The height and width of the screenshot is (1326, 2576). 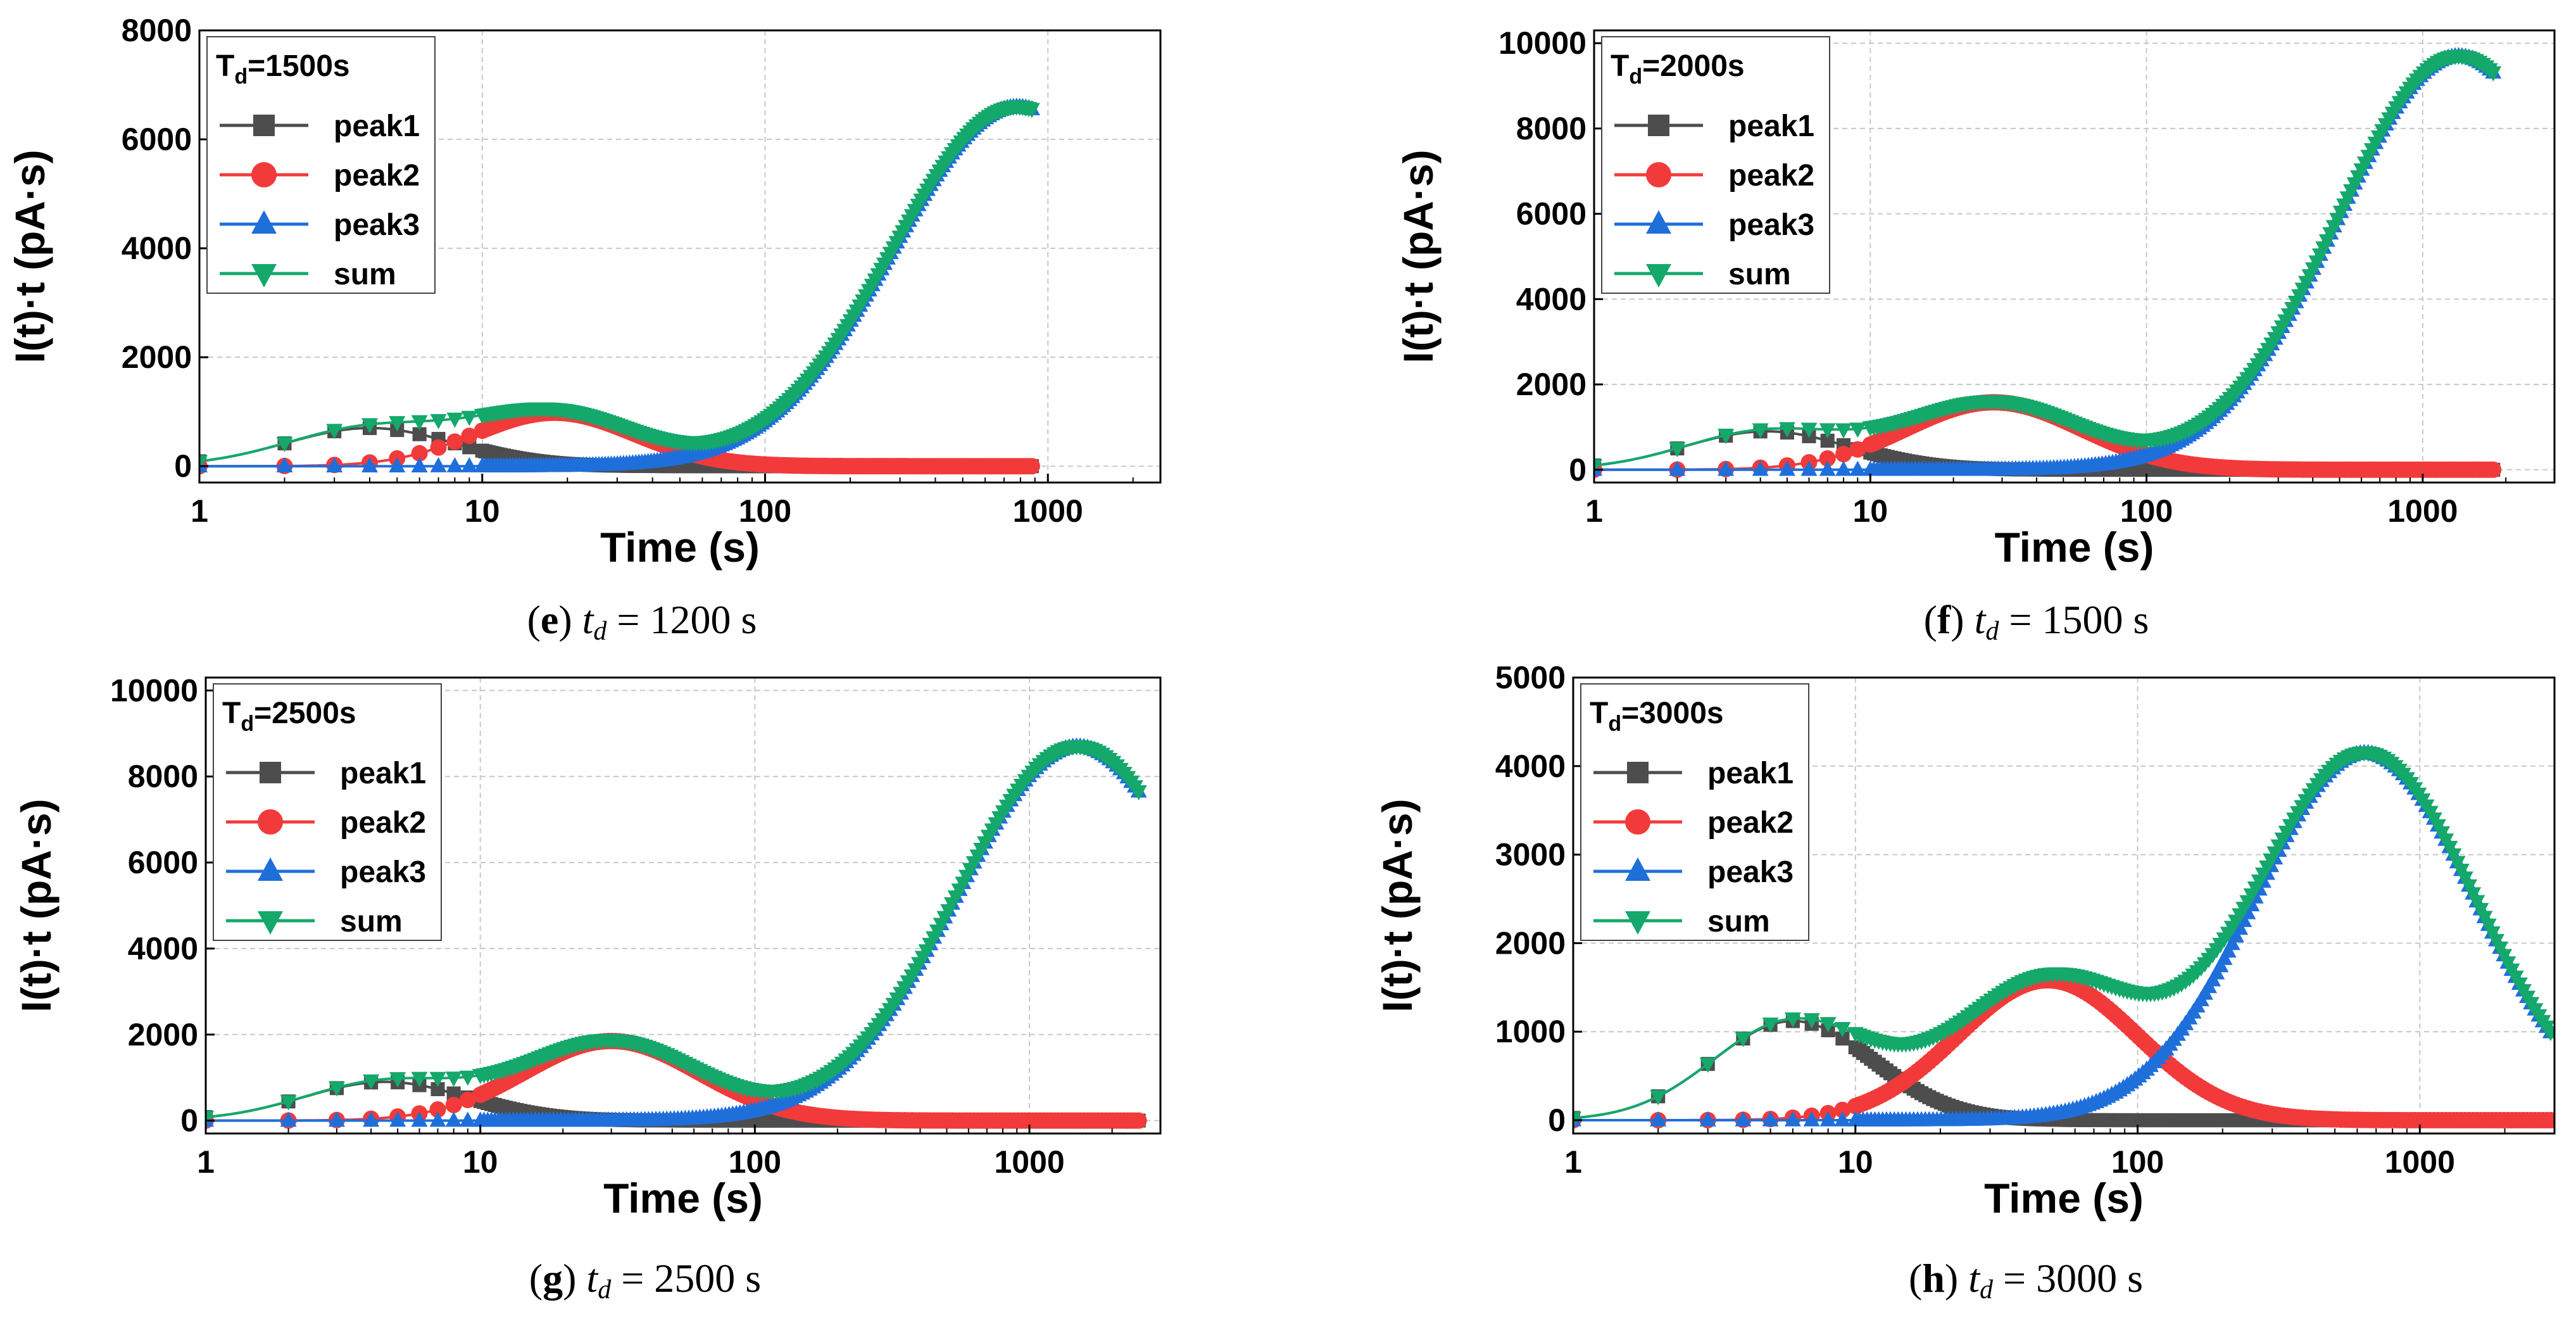 What do you see at coordinates (1693, 66) in the screenshot?
I see `legend-title-rest: =2000s` at bounding box center [1693, 66].